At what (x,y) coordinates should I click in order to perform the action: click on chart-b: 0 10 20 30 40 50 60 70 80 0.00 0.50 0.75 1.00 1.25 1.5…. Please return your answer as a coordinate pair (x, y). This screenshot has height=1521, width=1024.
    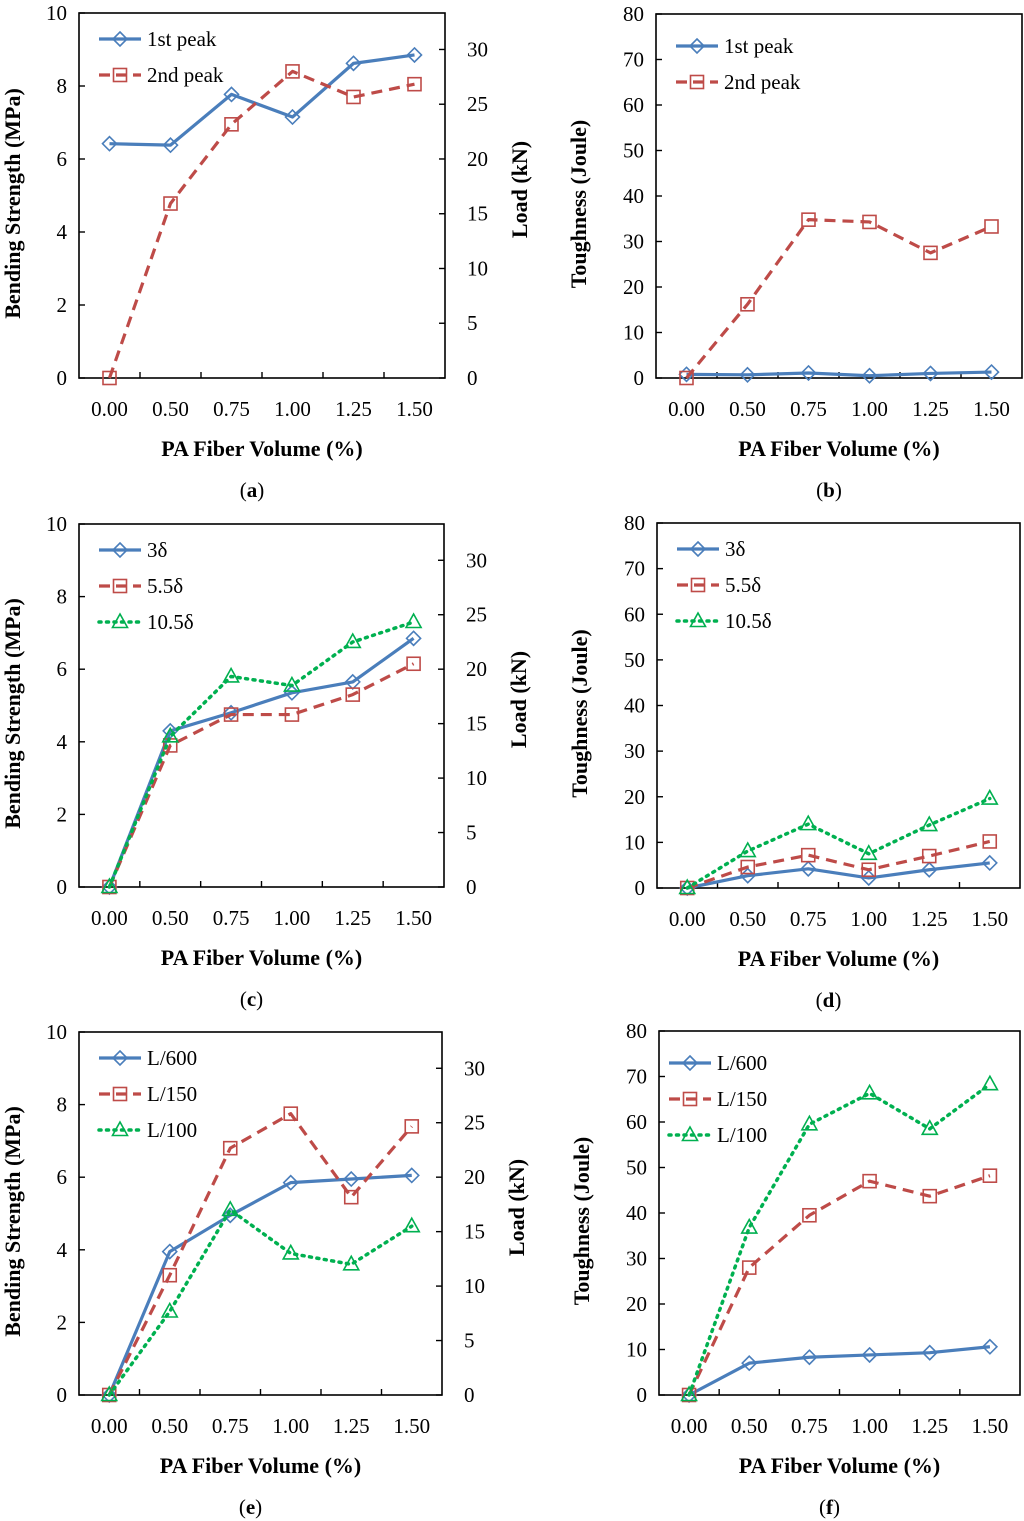
    Looking at the image, I should click on (794, 252).